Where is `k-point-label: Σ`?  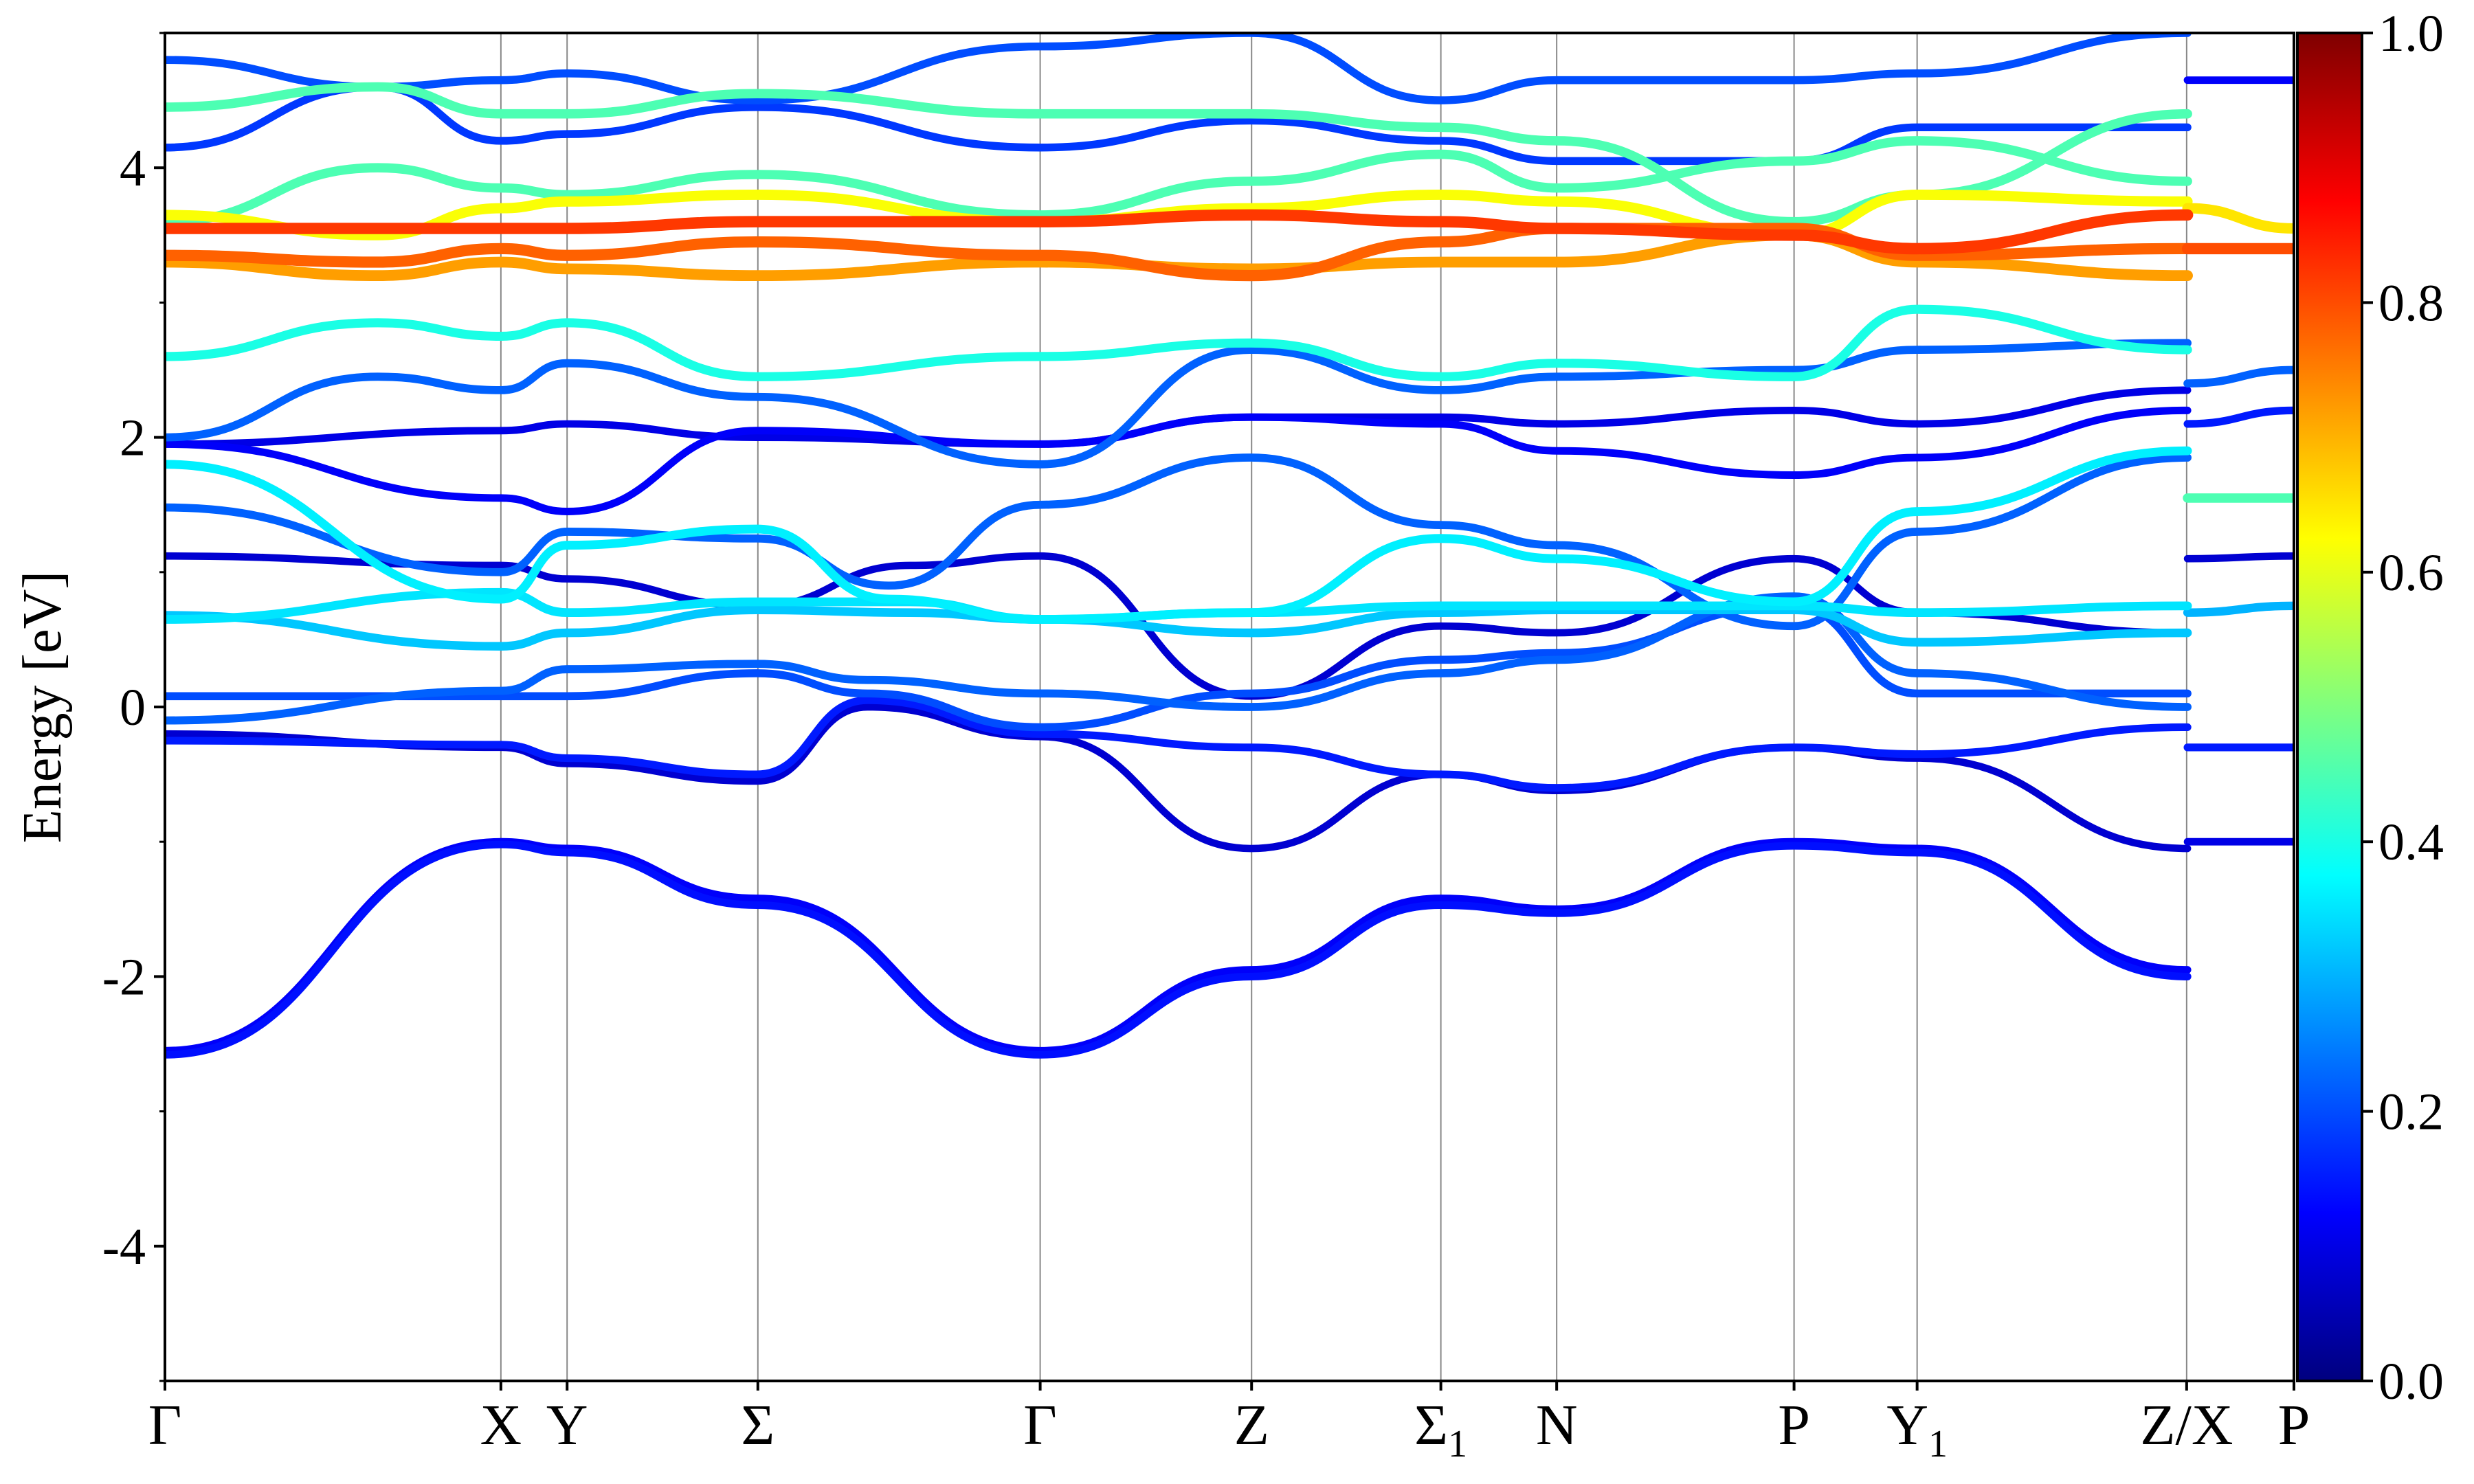
k-point-label: Σ is located at coordinates (757, 1425).